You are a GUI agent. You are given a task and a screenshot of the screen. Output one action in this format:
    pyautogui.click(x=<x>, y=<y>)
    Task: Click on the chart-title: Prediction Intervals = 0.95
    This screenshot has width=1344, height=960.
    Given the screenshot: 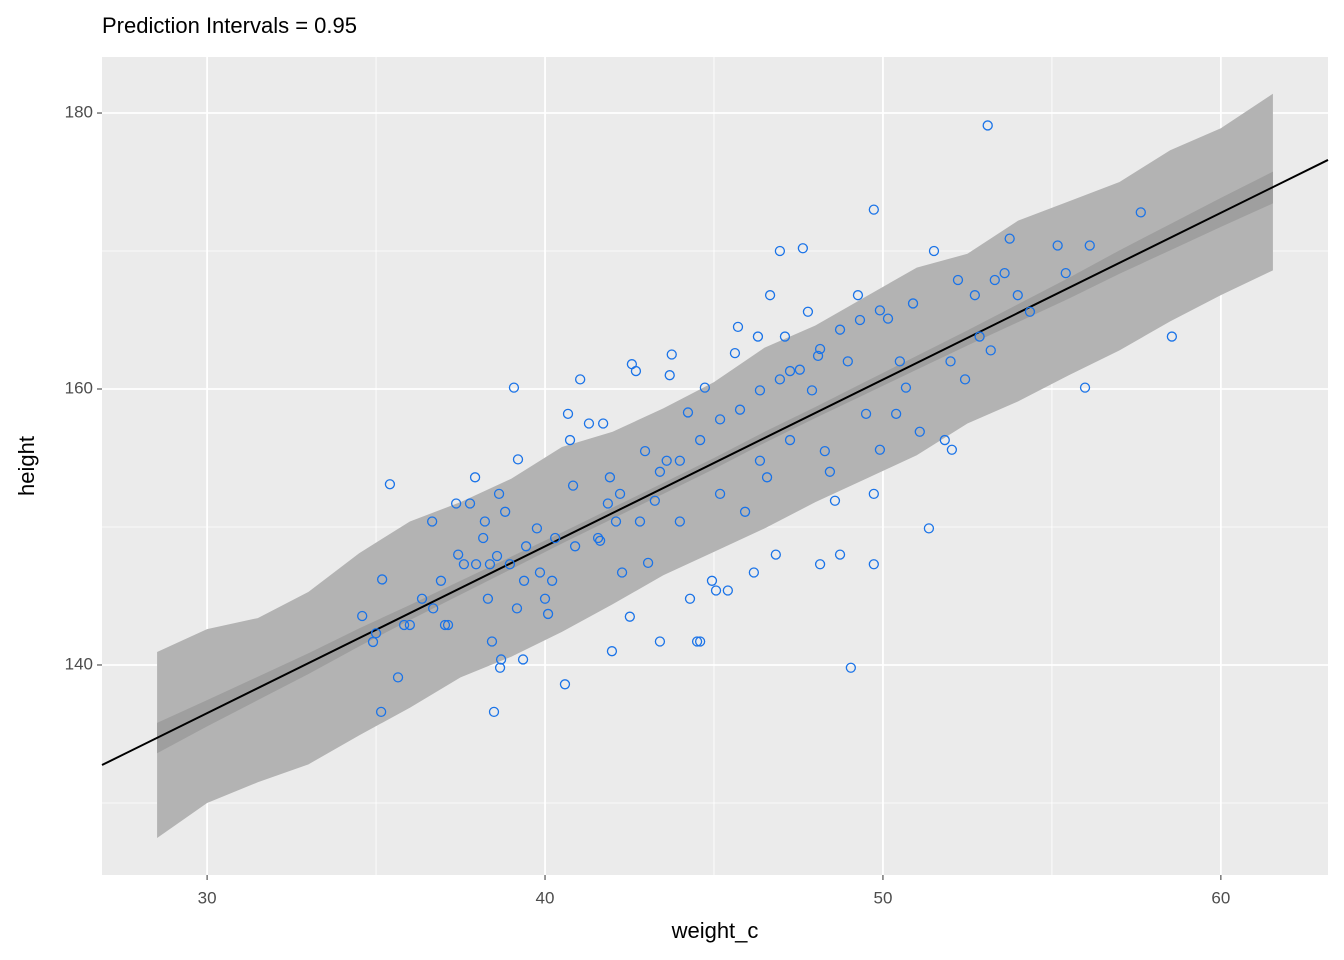 What is the action you would take?
    pyautogui.click(x=229, y=25)
    